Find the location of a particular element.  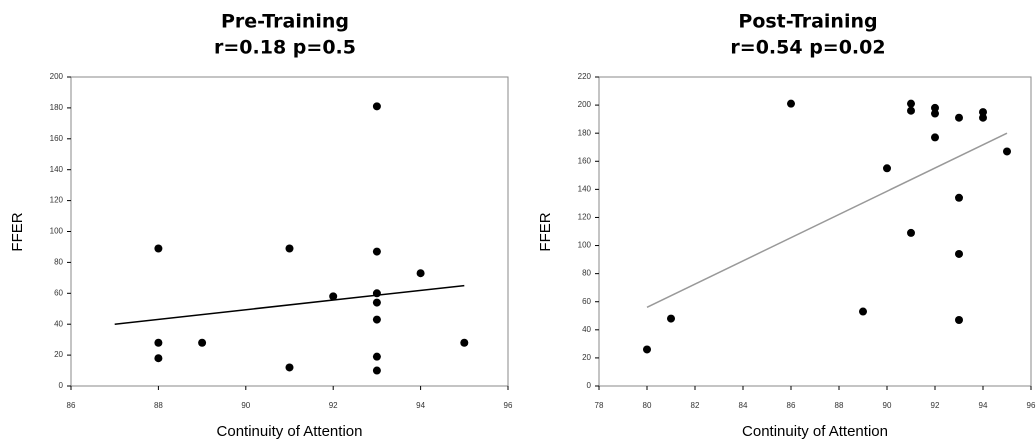

chart-title: Pre-Training is located at coordinates (285, 22).